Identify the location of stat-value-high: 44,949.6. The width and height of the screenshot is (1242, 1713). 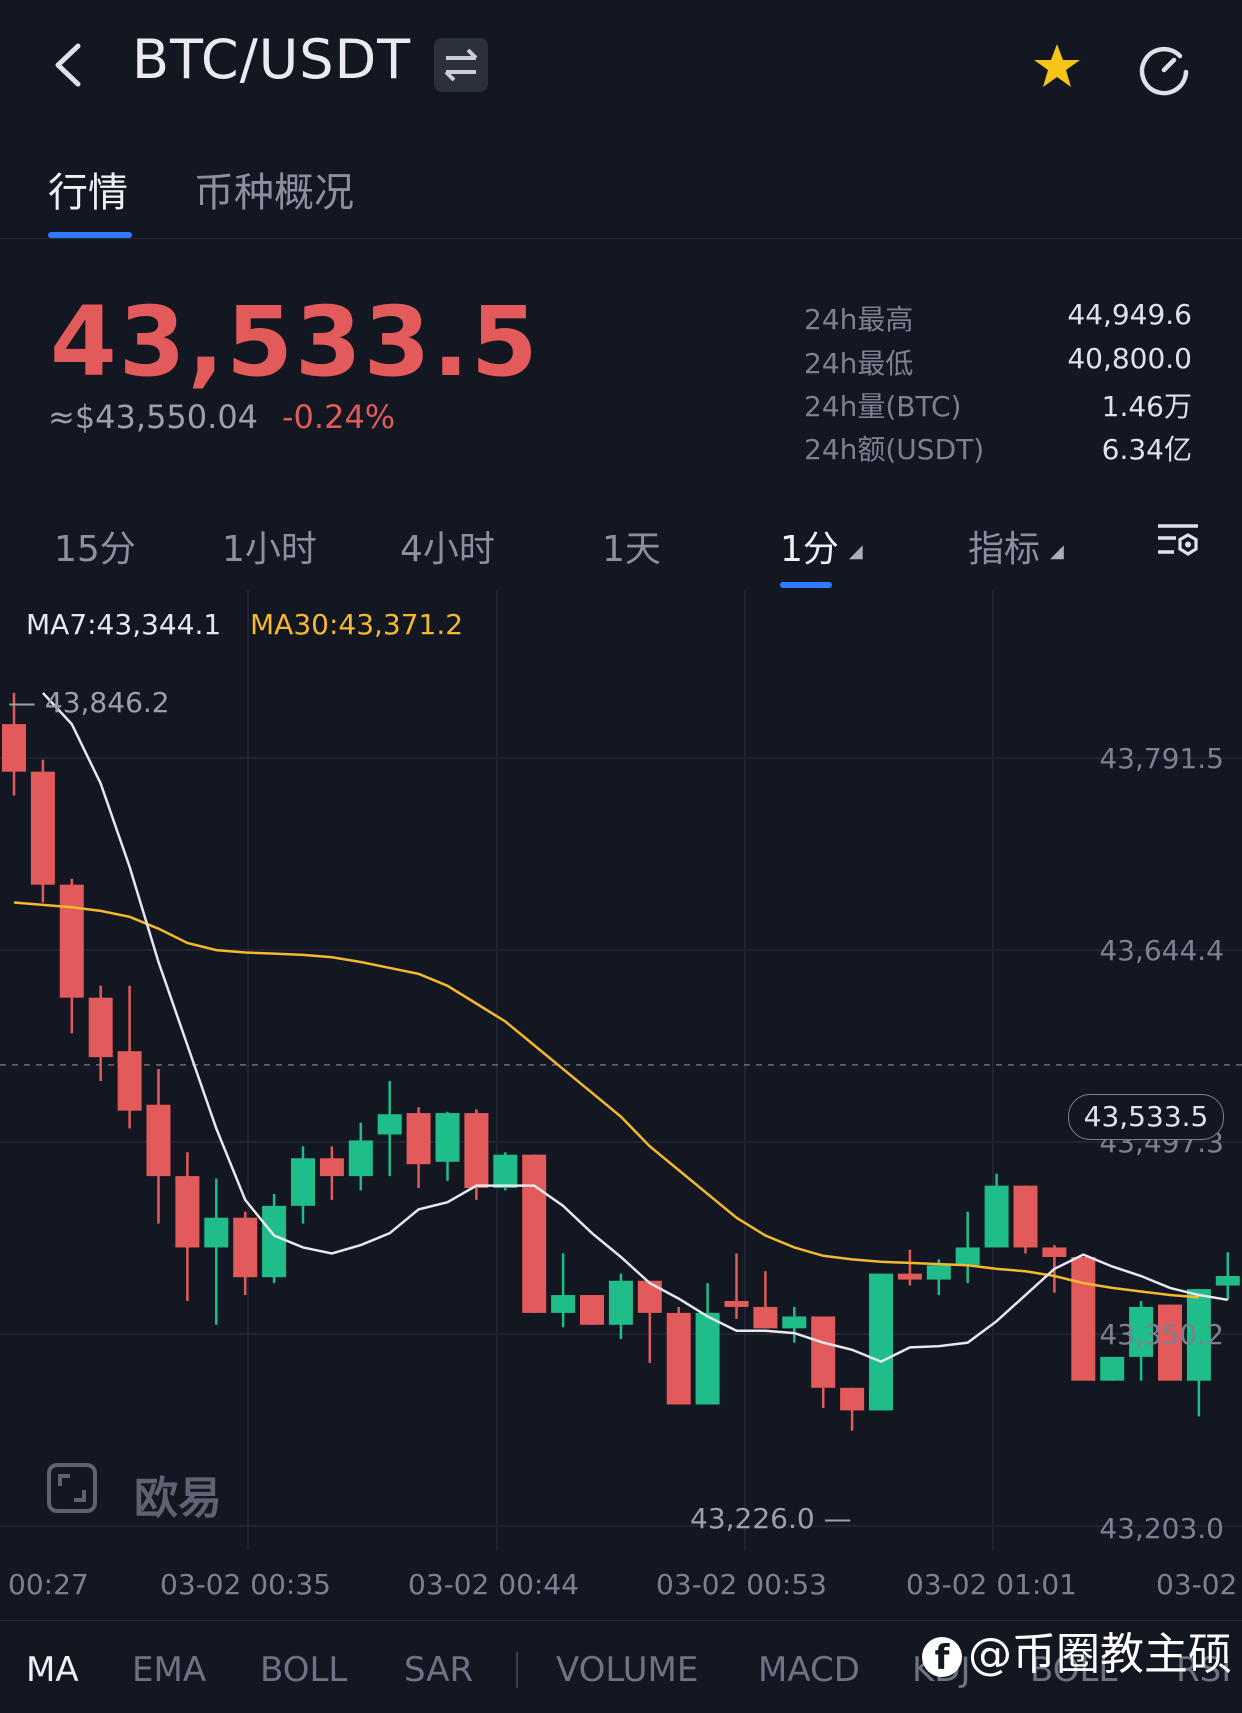
(1129, 314).